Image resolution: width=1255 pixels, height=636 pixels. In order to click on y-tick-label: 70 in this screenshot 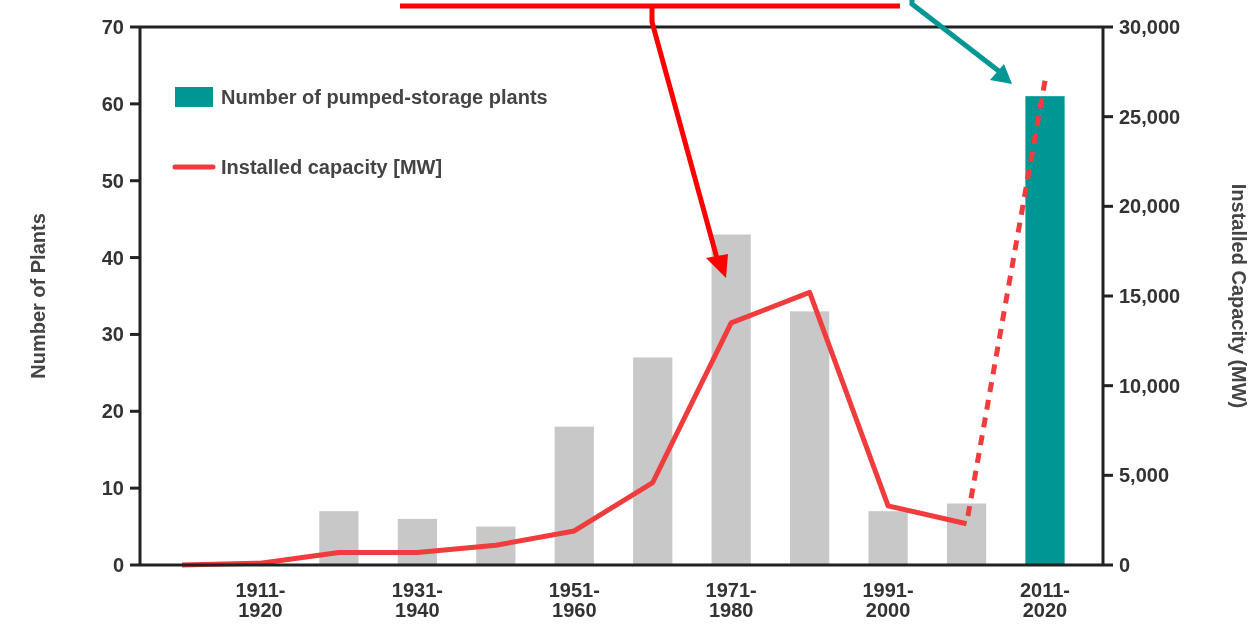, I will do `click(112, 27)`.